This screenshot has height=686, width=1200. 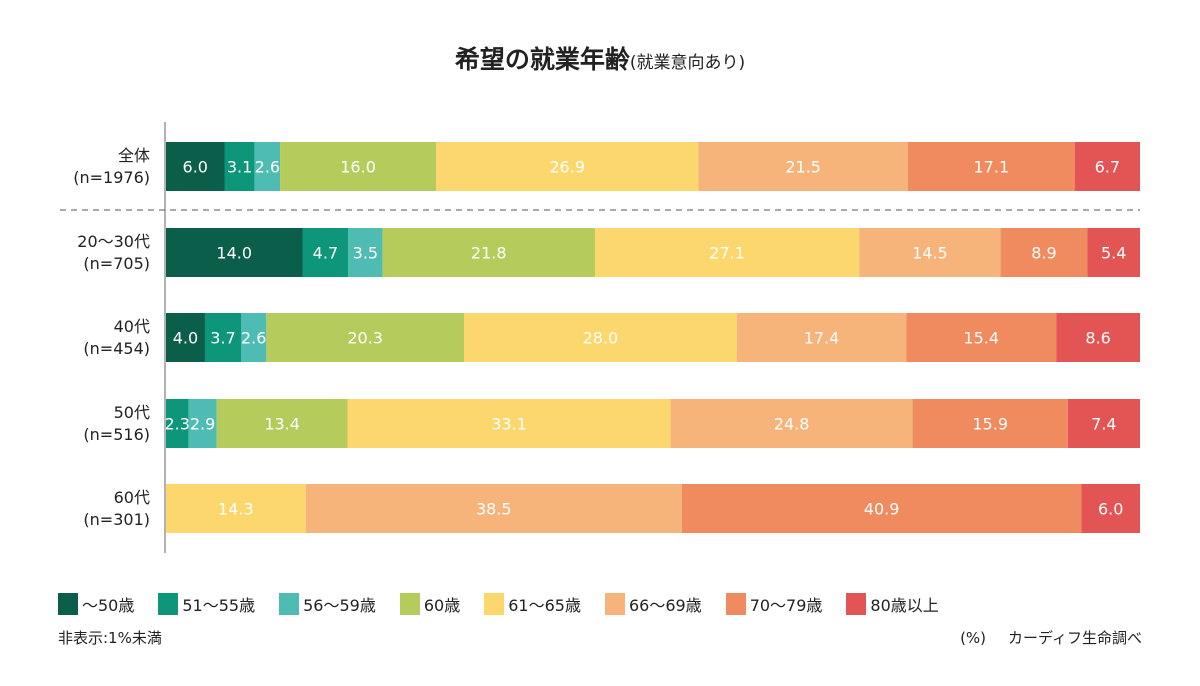 I want to click on legend-item: 60歳, so click(x=430, y=604).